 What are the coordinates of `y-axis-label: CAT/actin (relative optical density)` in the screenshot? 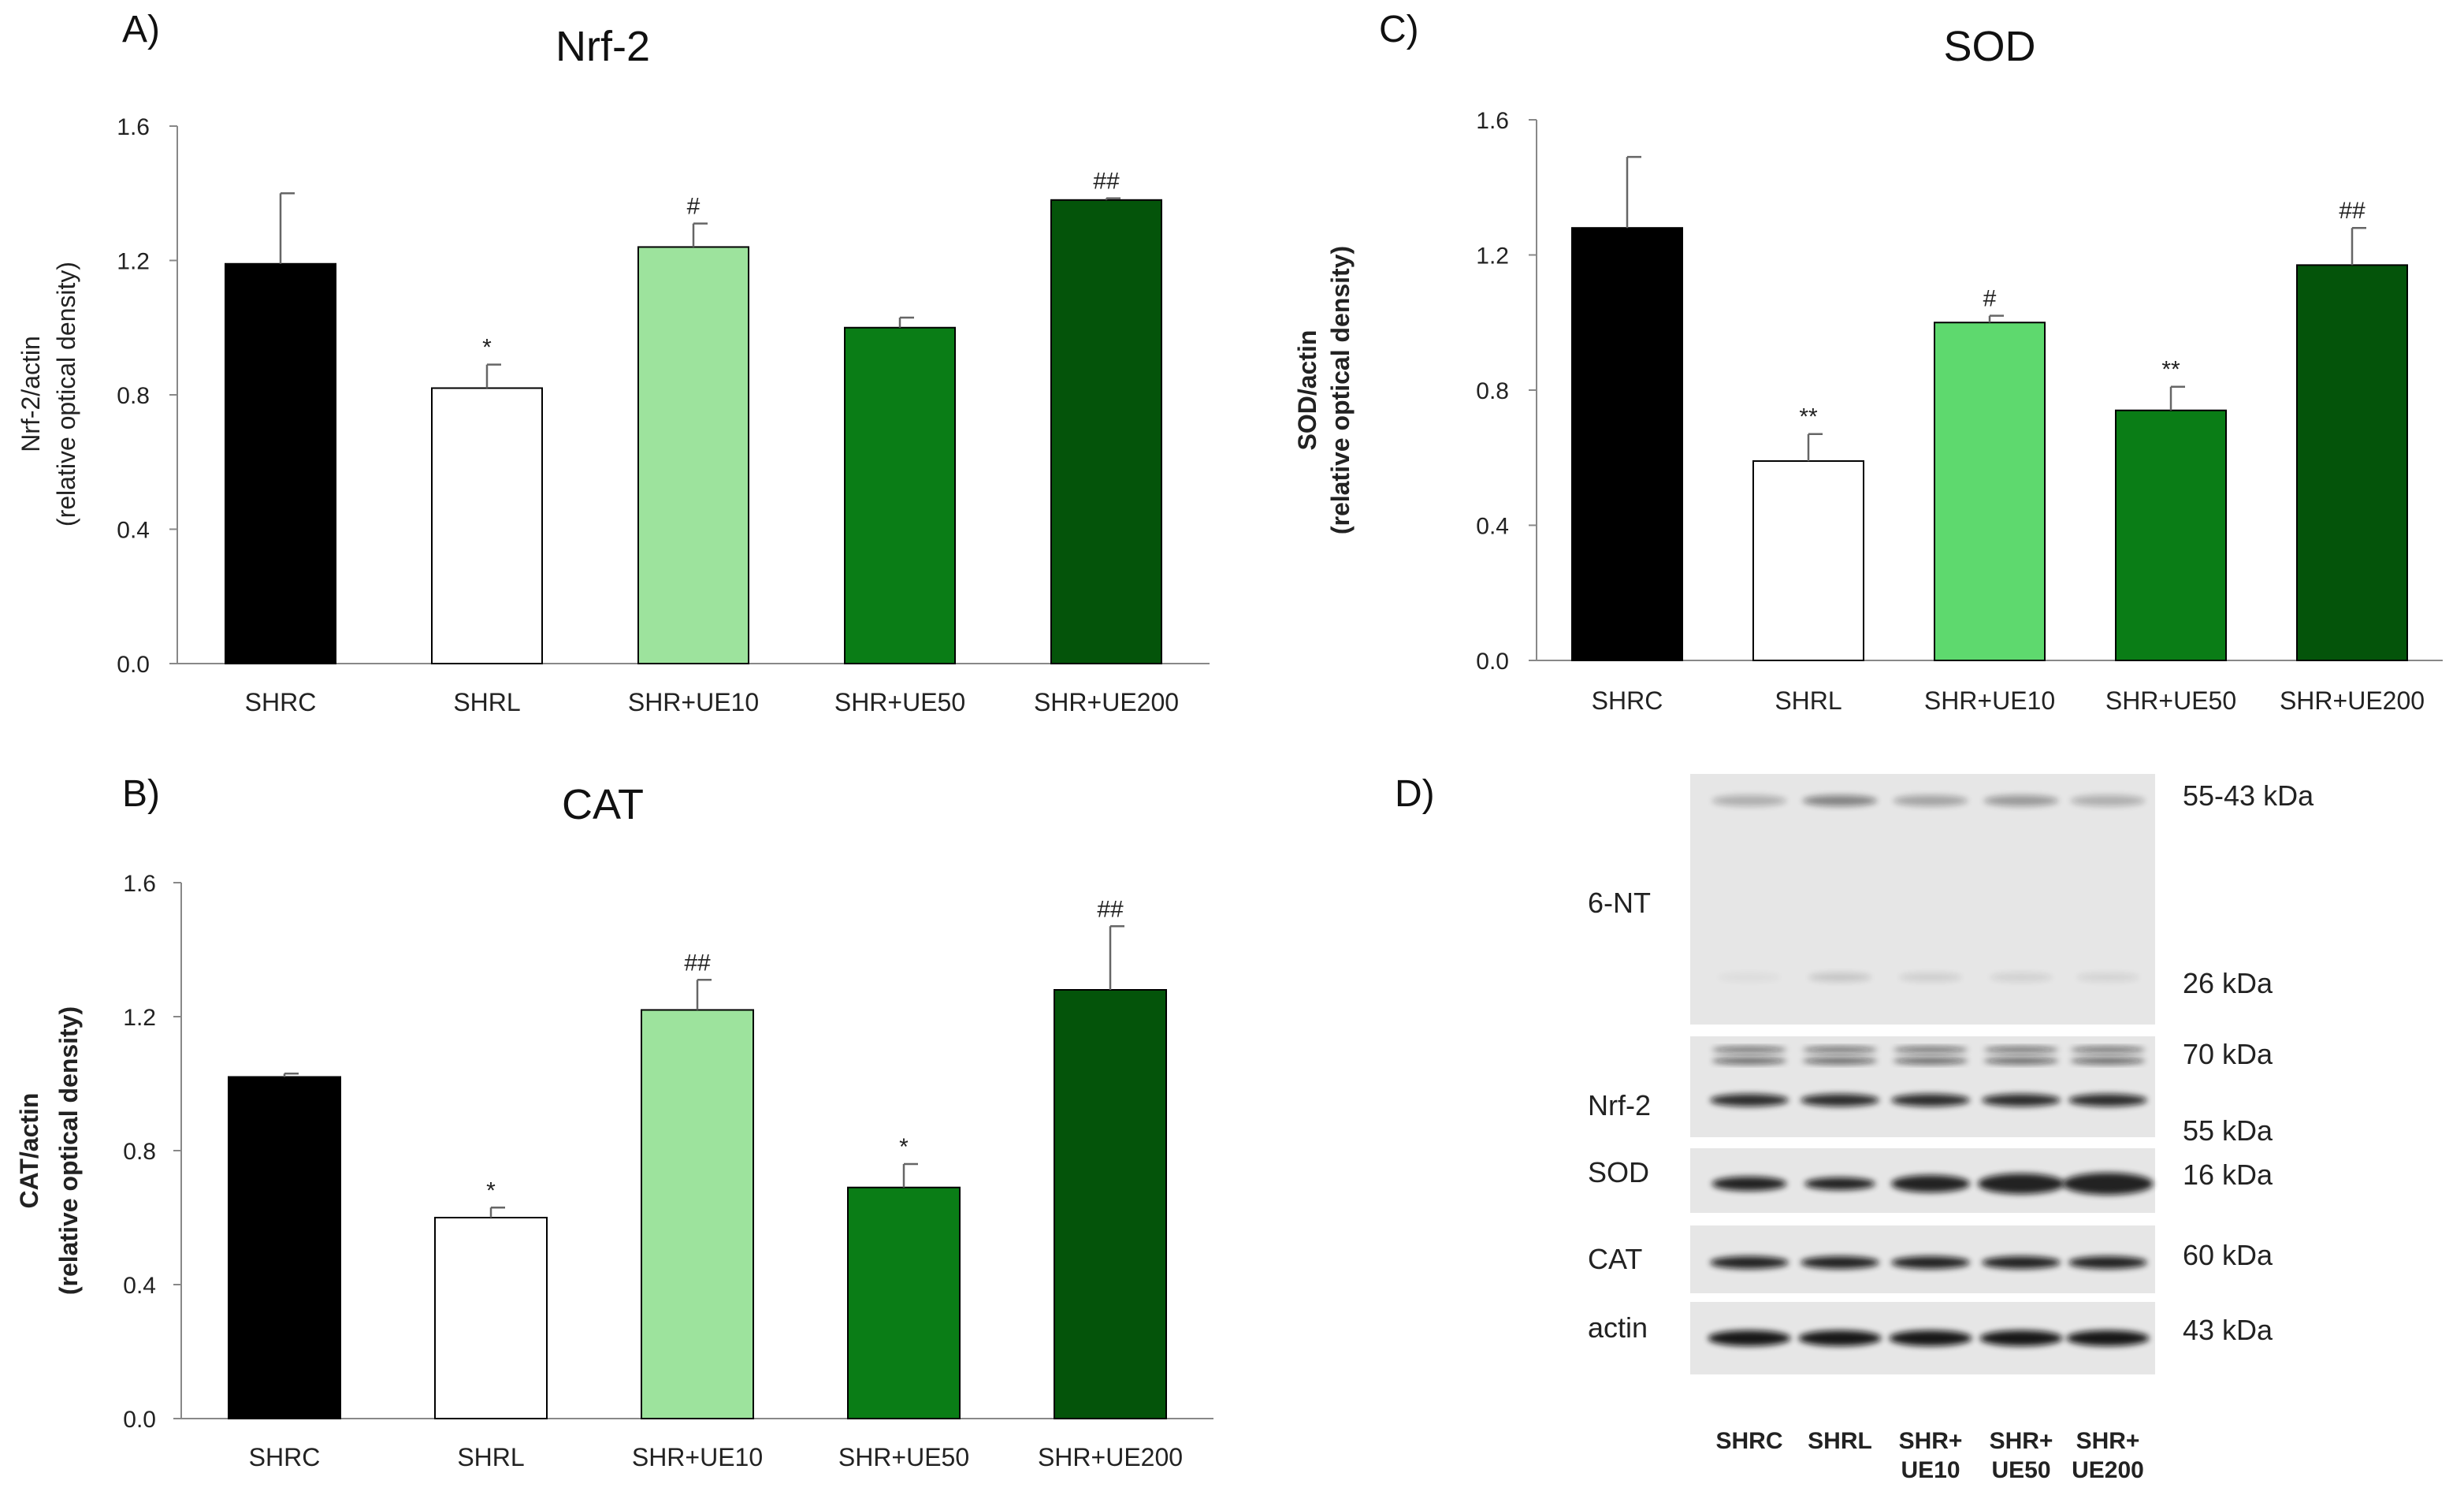 It's located at (49, 1150).